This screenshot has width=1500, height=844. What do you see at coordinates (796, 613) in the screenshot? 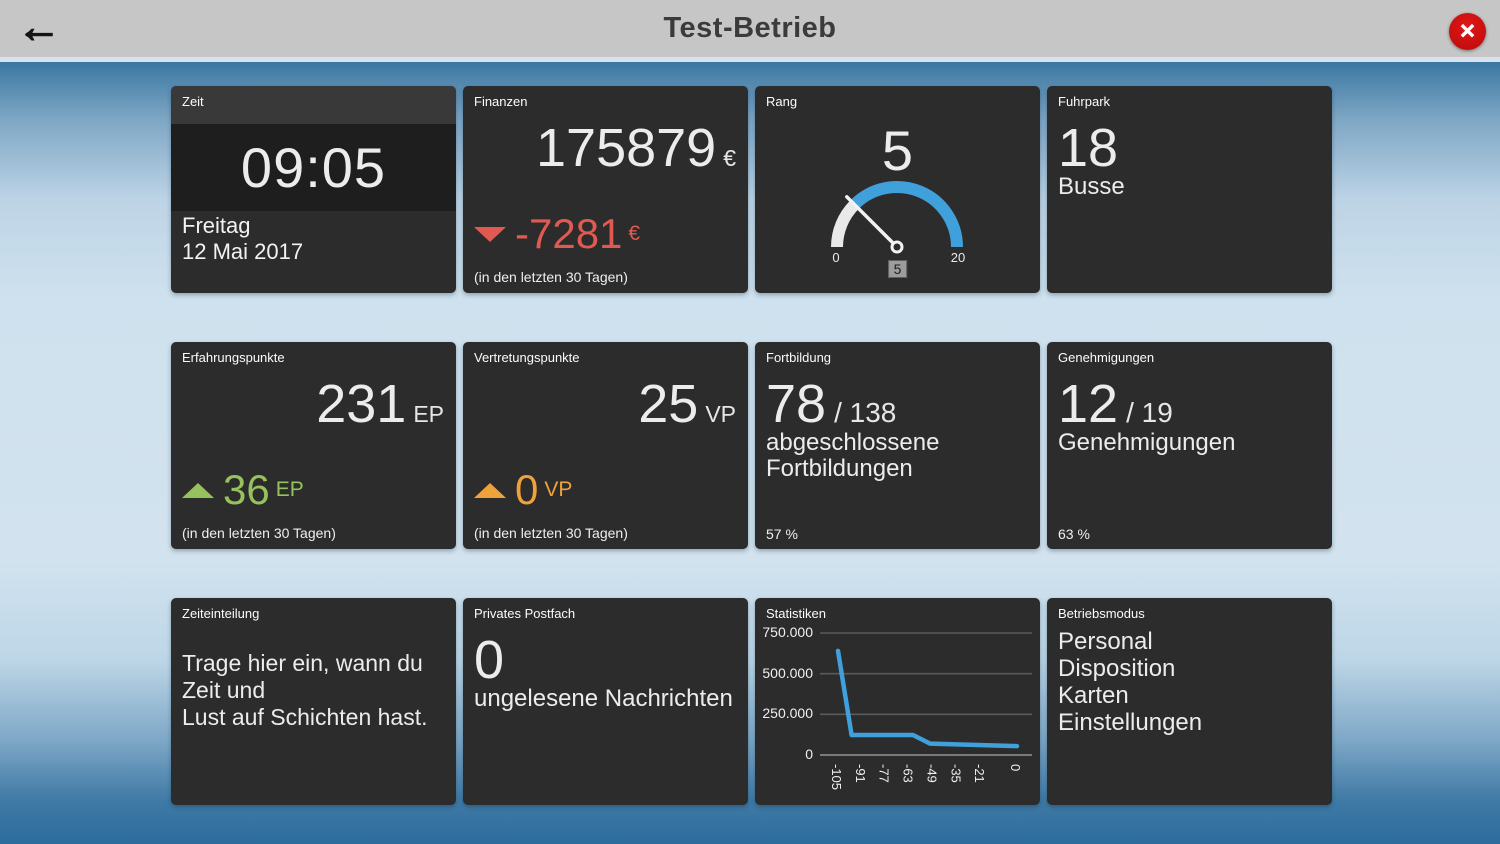
I see `tile-title: Statistiken` at bounding box center [796, 613].